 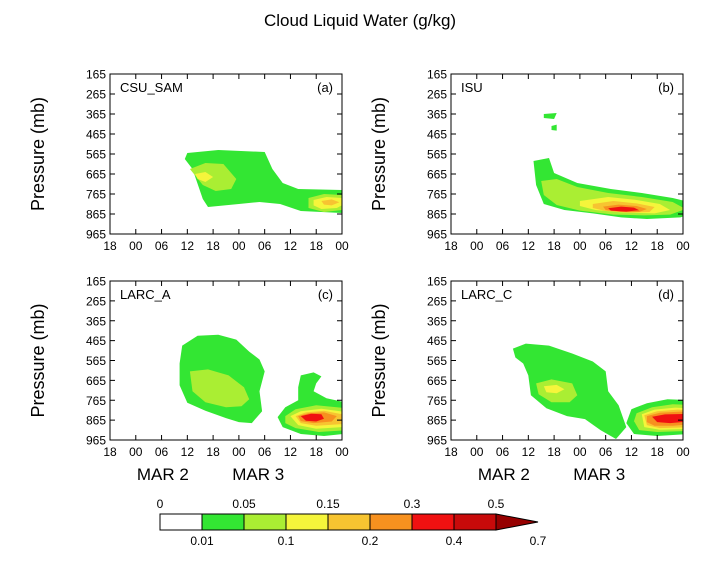 I want to click on colorbar-label-top: 0, so click(x=160, y=504).